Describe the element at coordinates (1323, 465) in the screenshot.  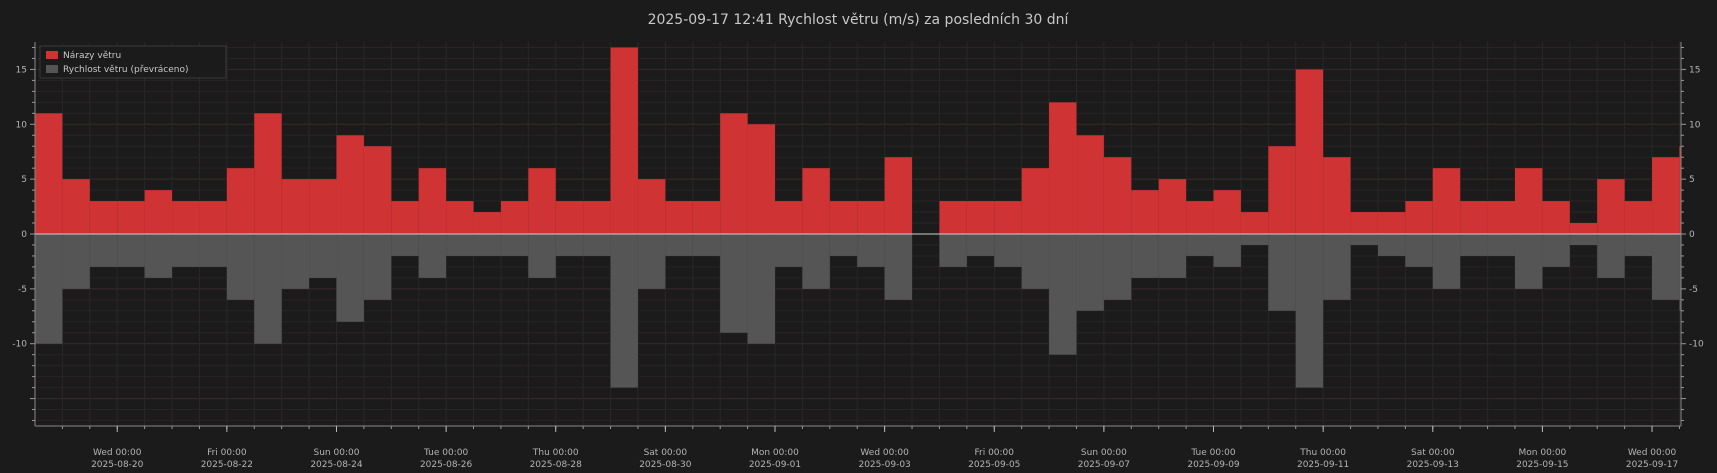
I see `x-tick-date-label: 2025-09-11` at that location.